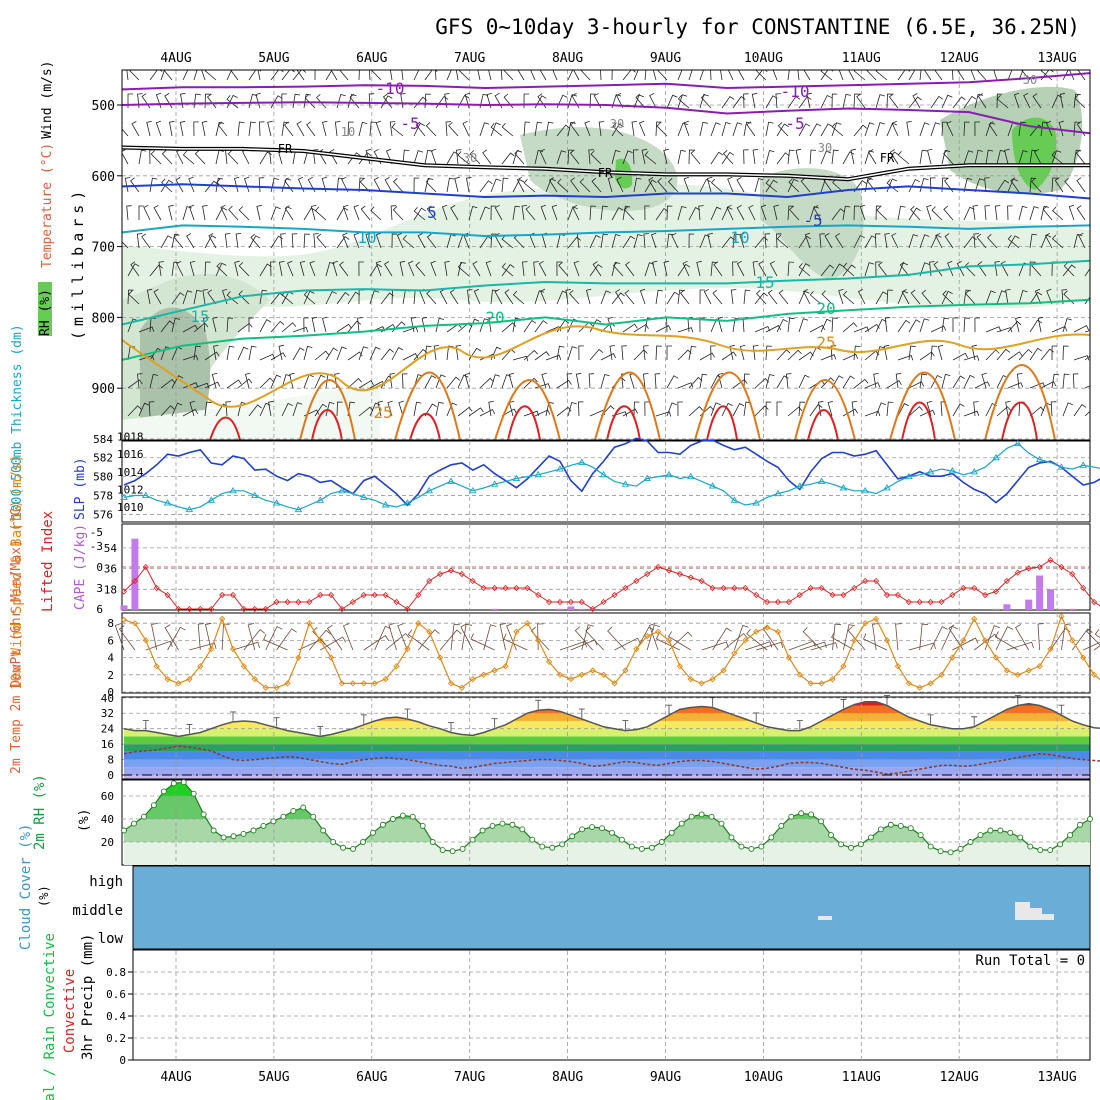  What do you see at coordinates (812, 220) in the screenshot?
I see `contour-label--5: -5` at bounding box center [812, 220].